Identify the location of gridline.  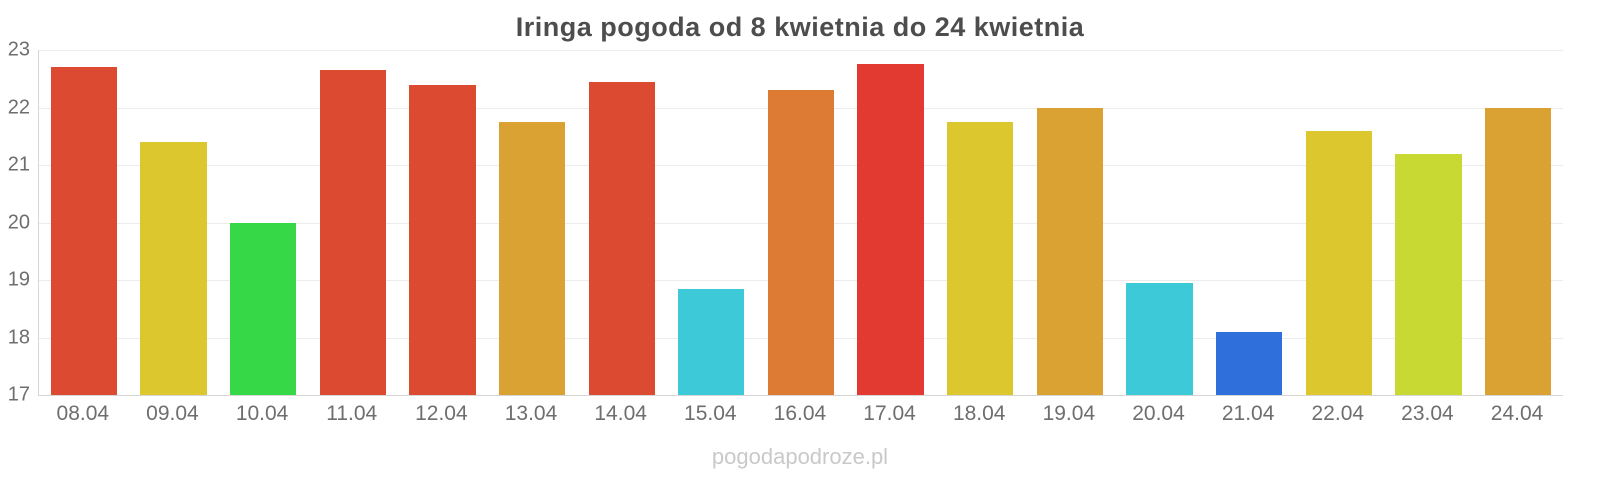
(801, 50).